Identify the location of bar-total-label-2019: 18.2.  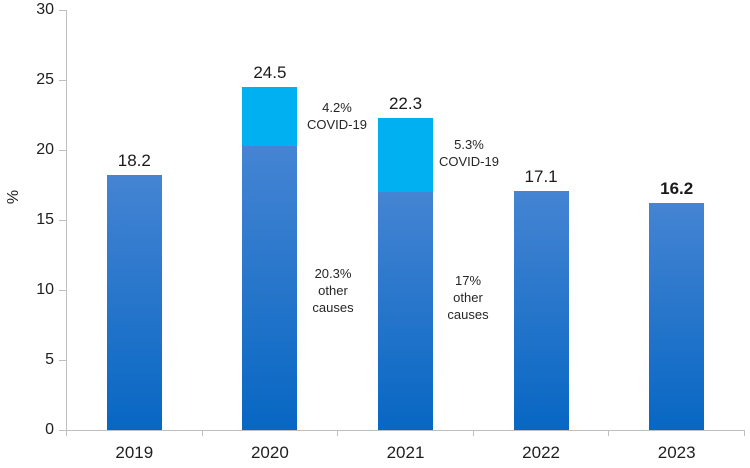
(134, 161).